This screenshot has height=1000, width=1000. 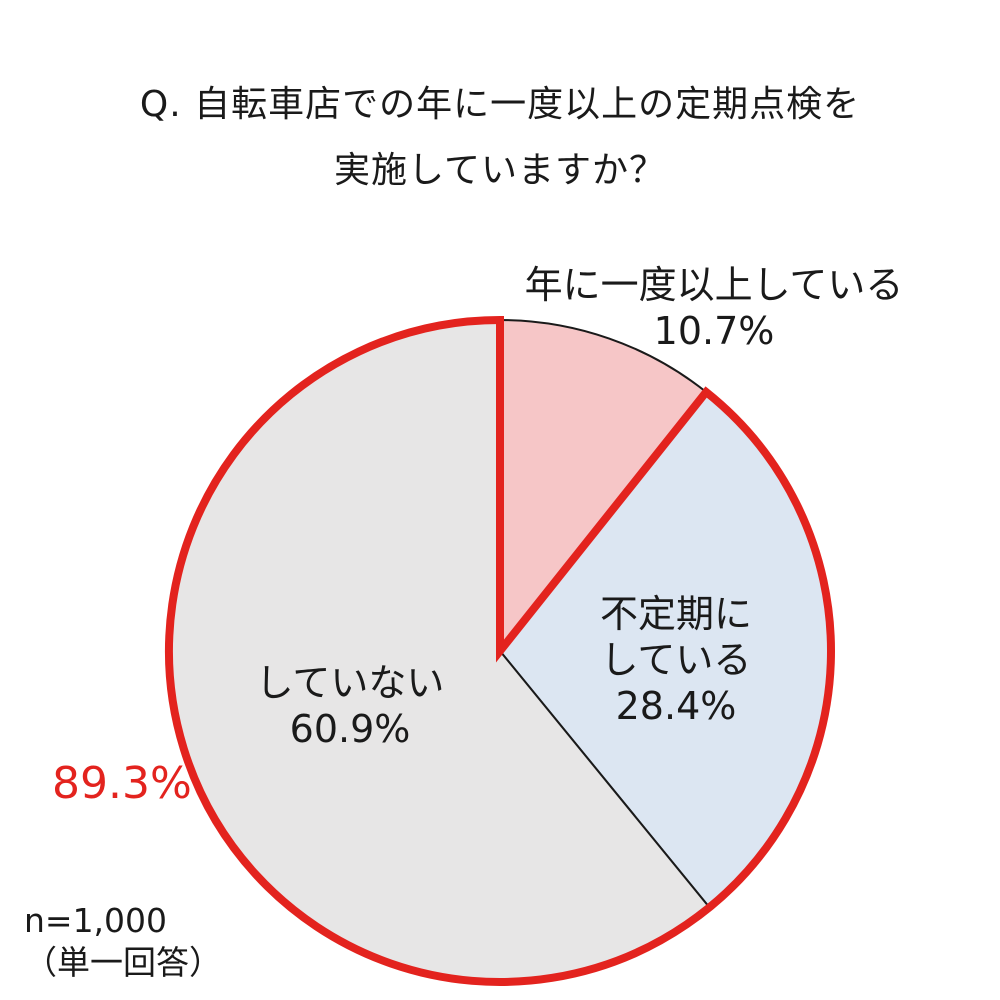 I want to click on slice-value-annual: 10.7%, so click(x=714, y=331).